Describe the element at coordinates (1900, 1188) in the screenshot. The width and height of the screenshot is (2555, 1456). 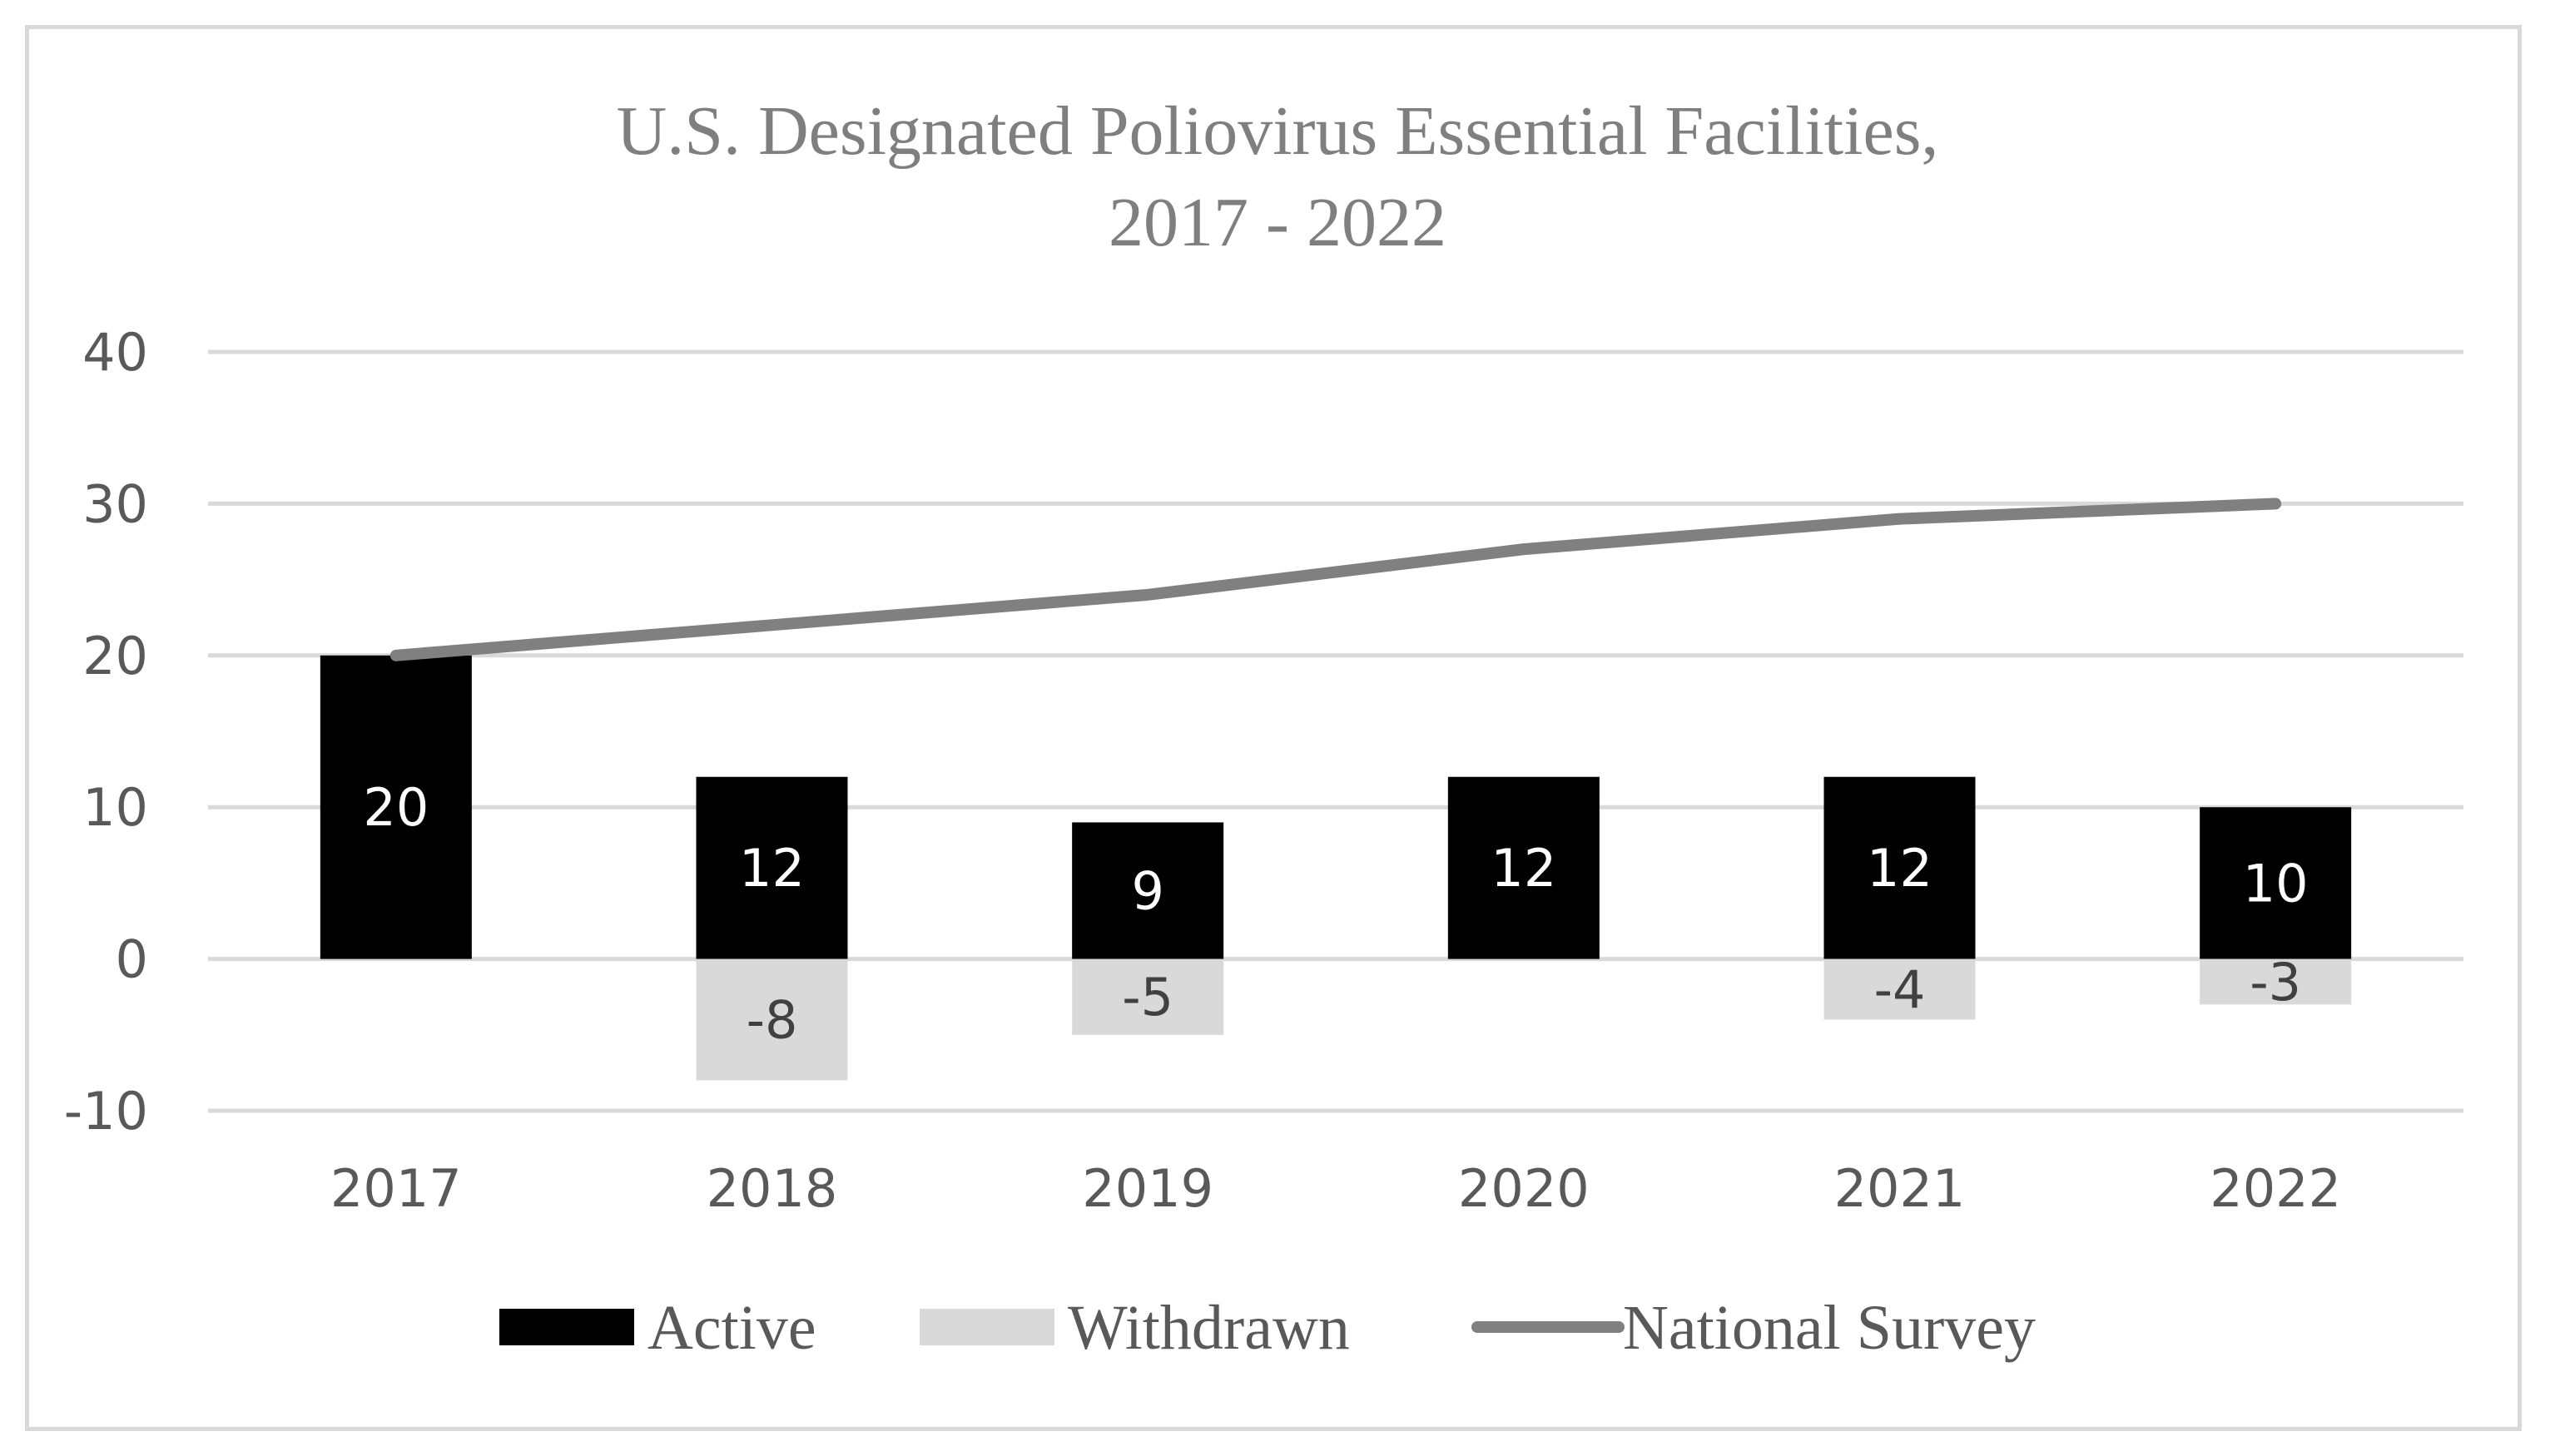
I see `x-tick-label-2021: 2021` at that location.